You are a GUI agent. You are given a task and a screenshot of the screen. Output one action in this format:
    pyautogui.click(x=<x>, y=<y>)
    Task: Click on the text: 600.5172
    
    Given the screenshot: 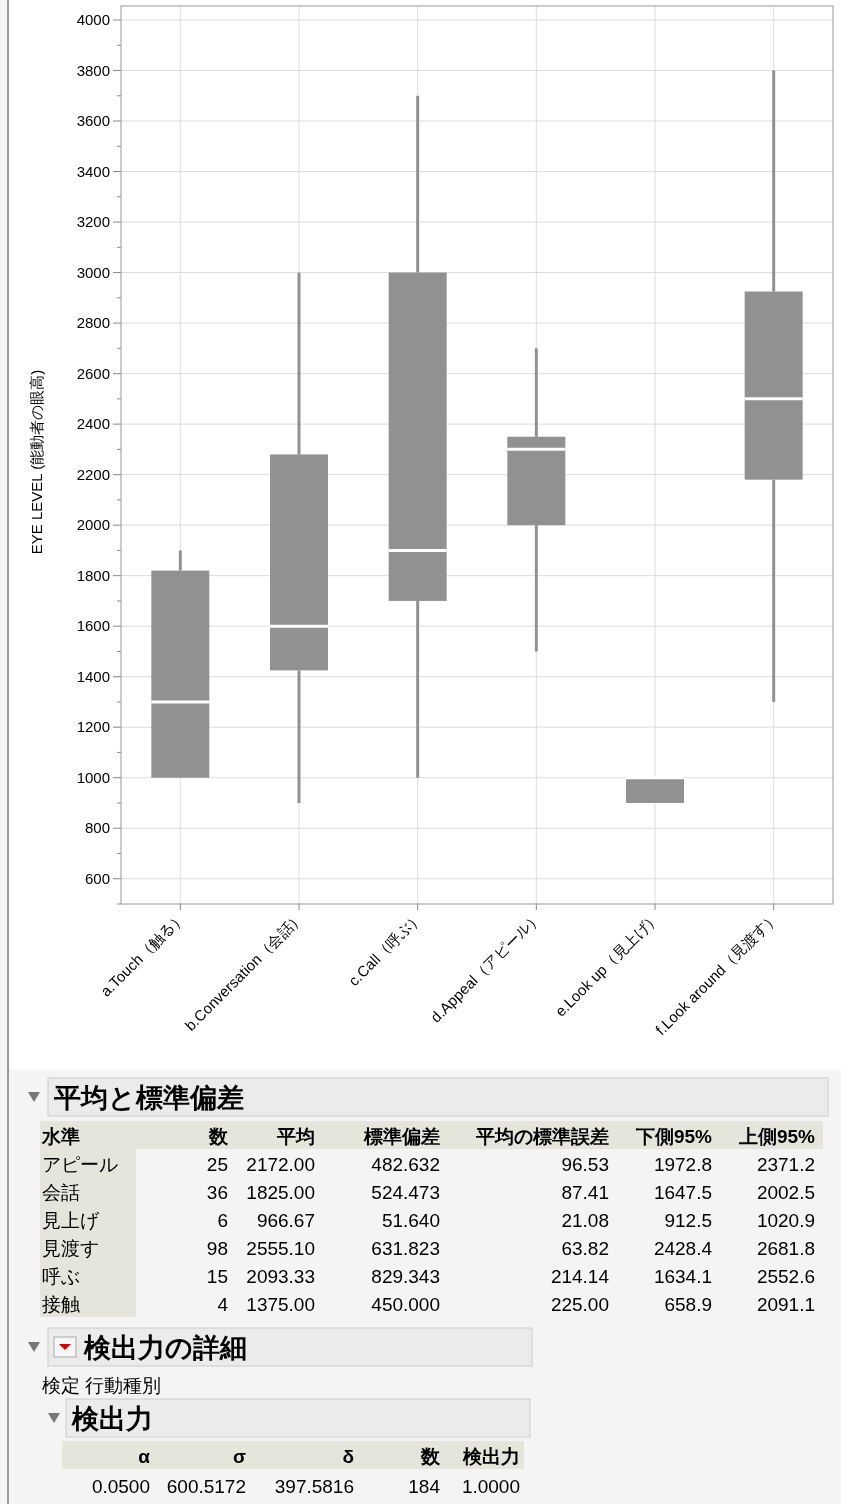 What is the action you would take?
    pyautogui.click(x=206, y=1486)
    